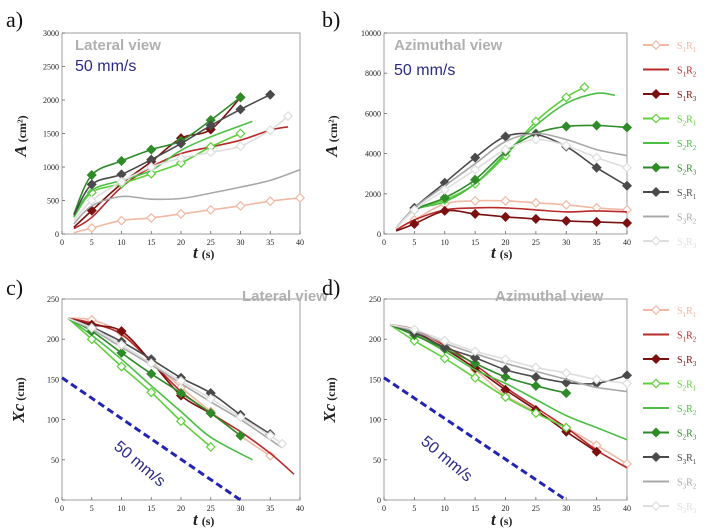  I want to click on legend-label: S3R3, so click(687, 508).